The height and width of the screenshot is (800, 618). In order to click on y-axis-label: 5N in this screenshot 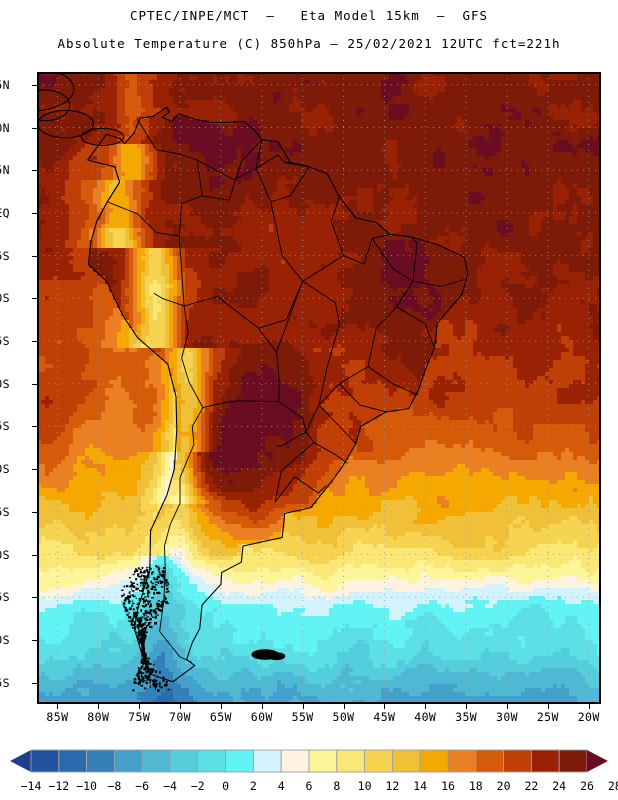, I will do `click(5, 170)`.